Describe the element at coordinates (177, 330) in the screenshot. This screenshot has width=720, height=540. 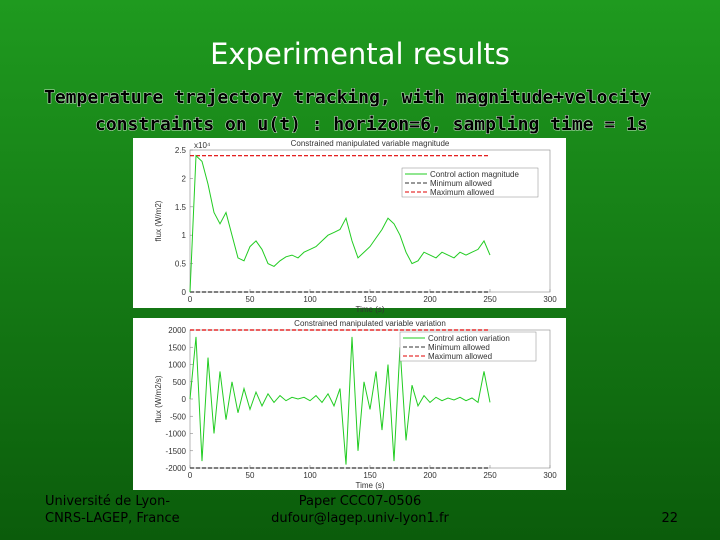
I see `y-tick-label: 2000` at that location.